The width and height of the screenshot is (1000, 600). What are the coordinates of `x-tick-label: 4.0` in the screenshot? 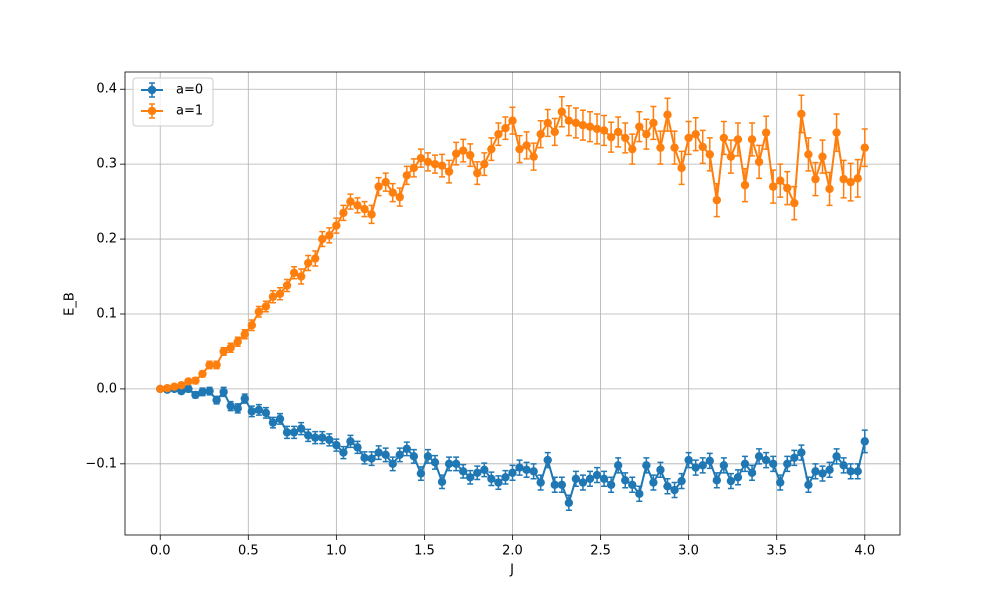 It's located at (864, 551).